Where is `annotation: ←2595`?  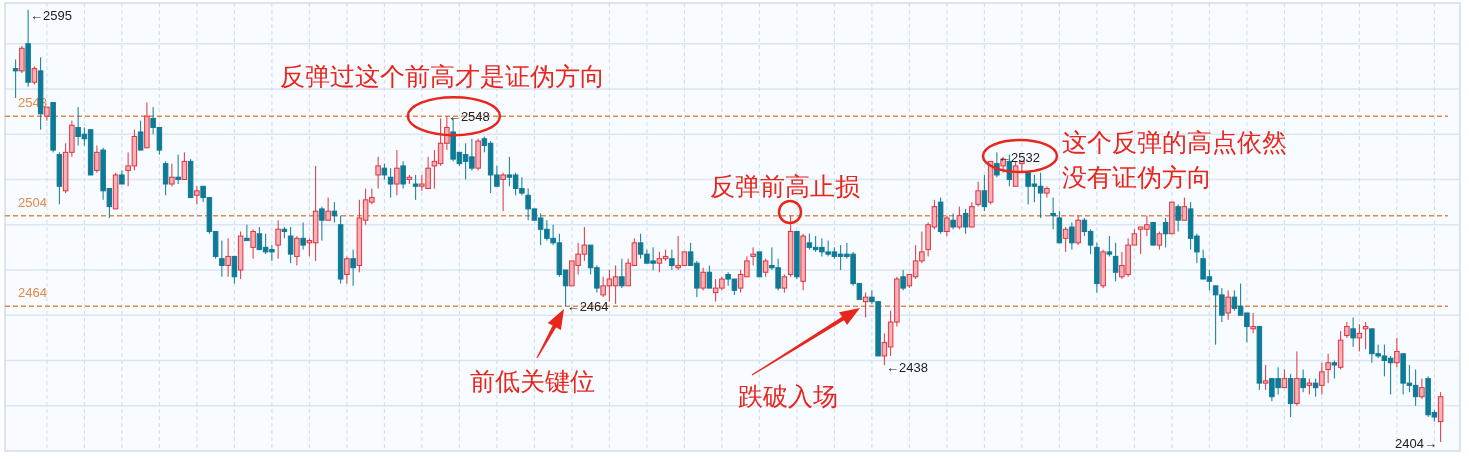 annotation: ←2595 is located at coordinates (51, 15).